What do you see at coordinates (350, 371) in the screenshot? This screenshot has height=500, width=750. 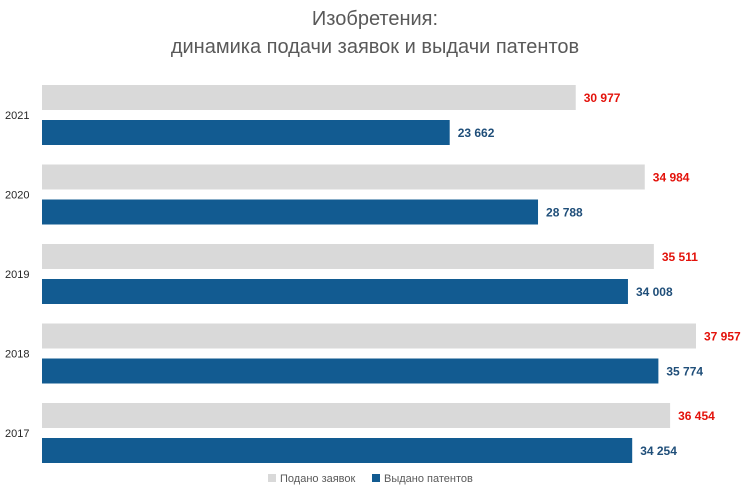 I see `bar-patents-2018` at bounding box center [350, 371].